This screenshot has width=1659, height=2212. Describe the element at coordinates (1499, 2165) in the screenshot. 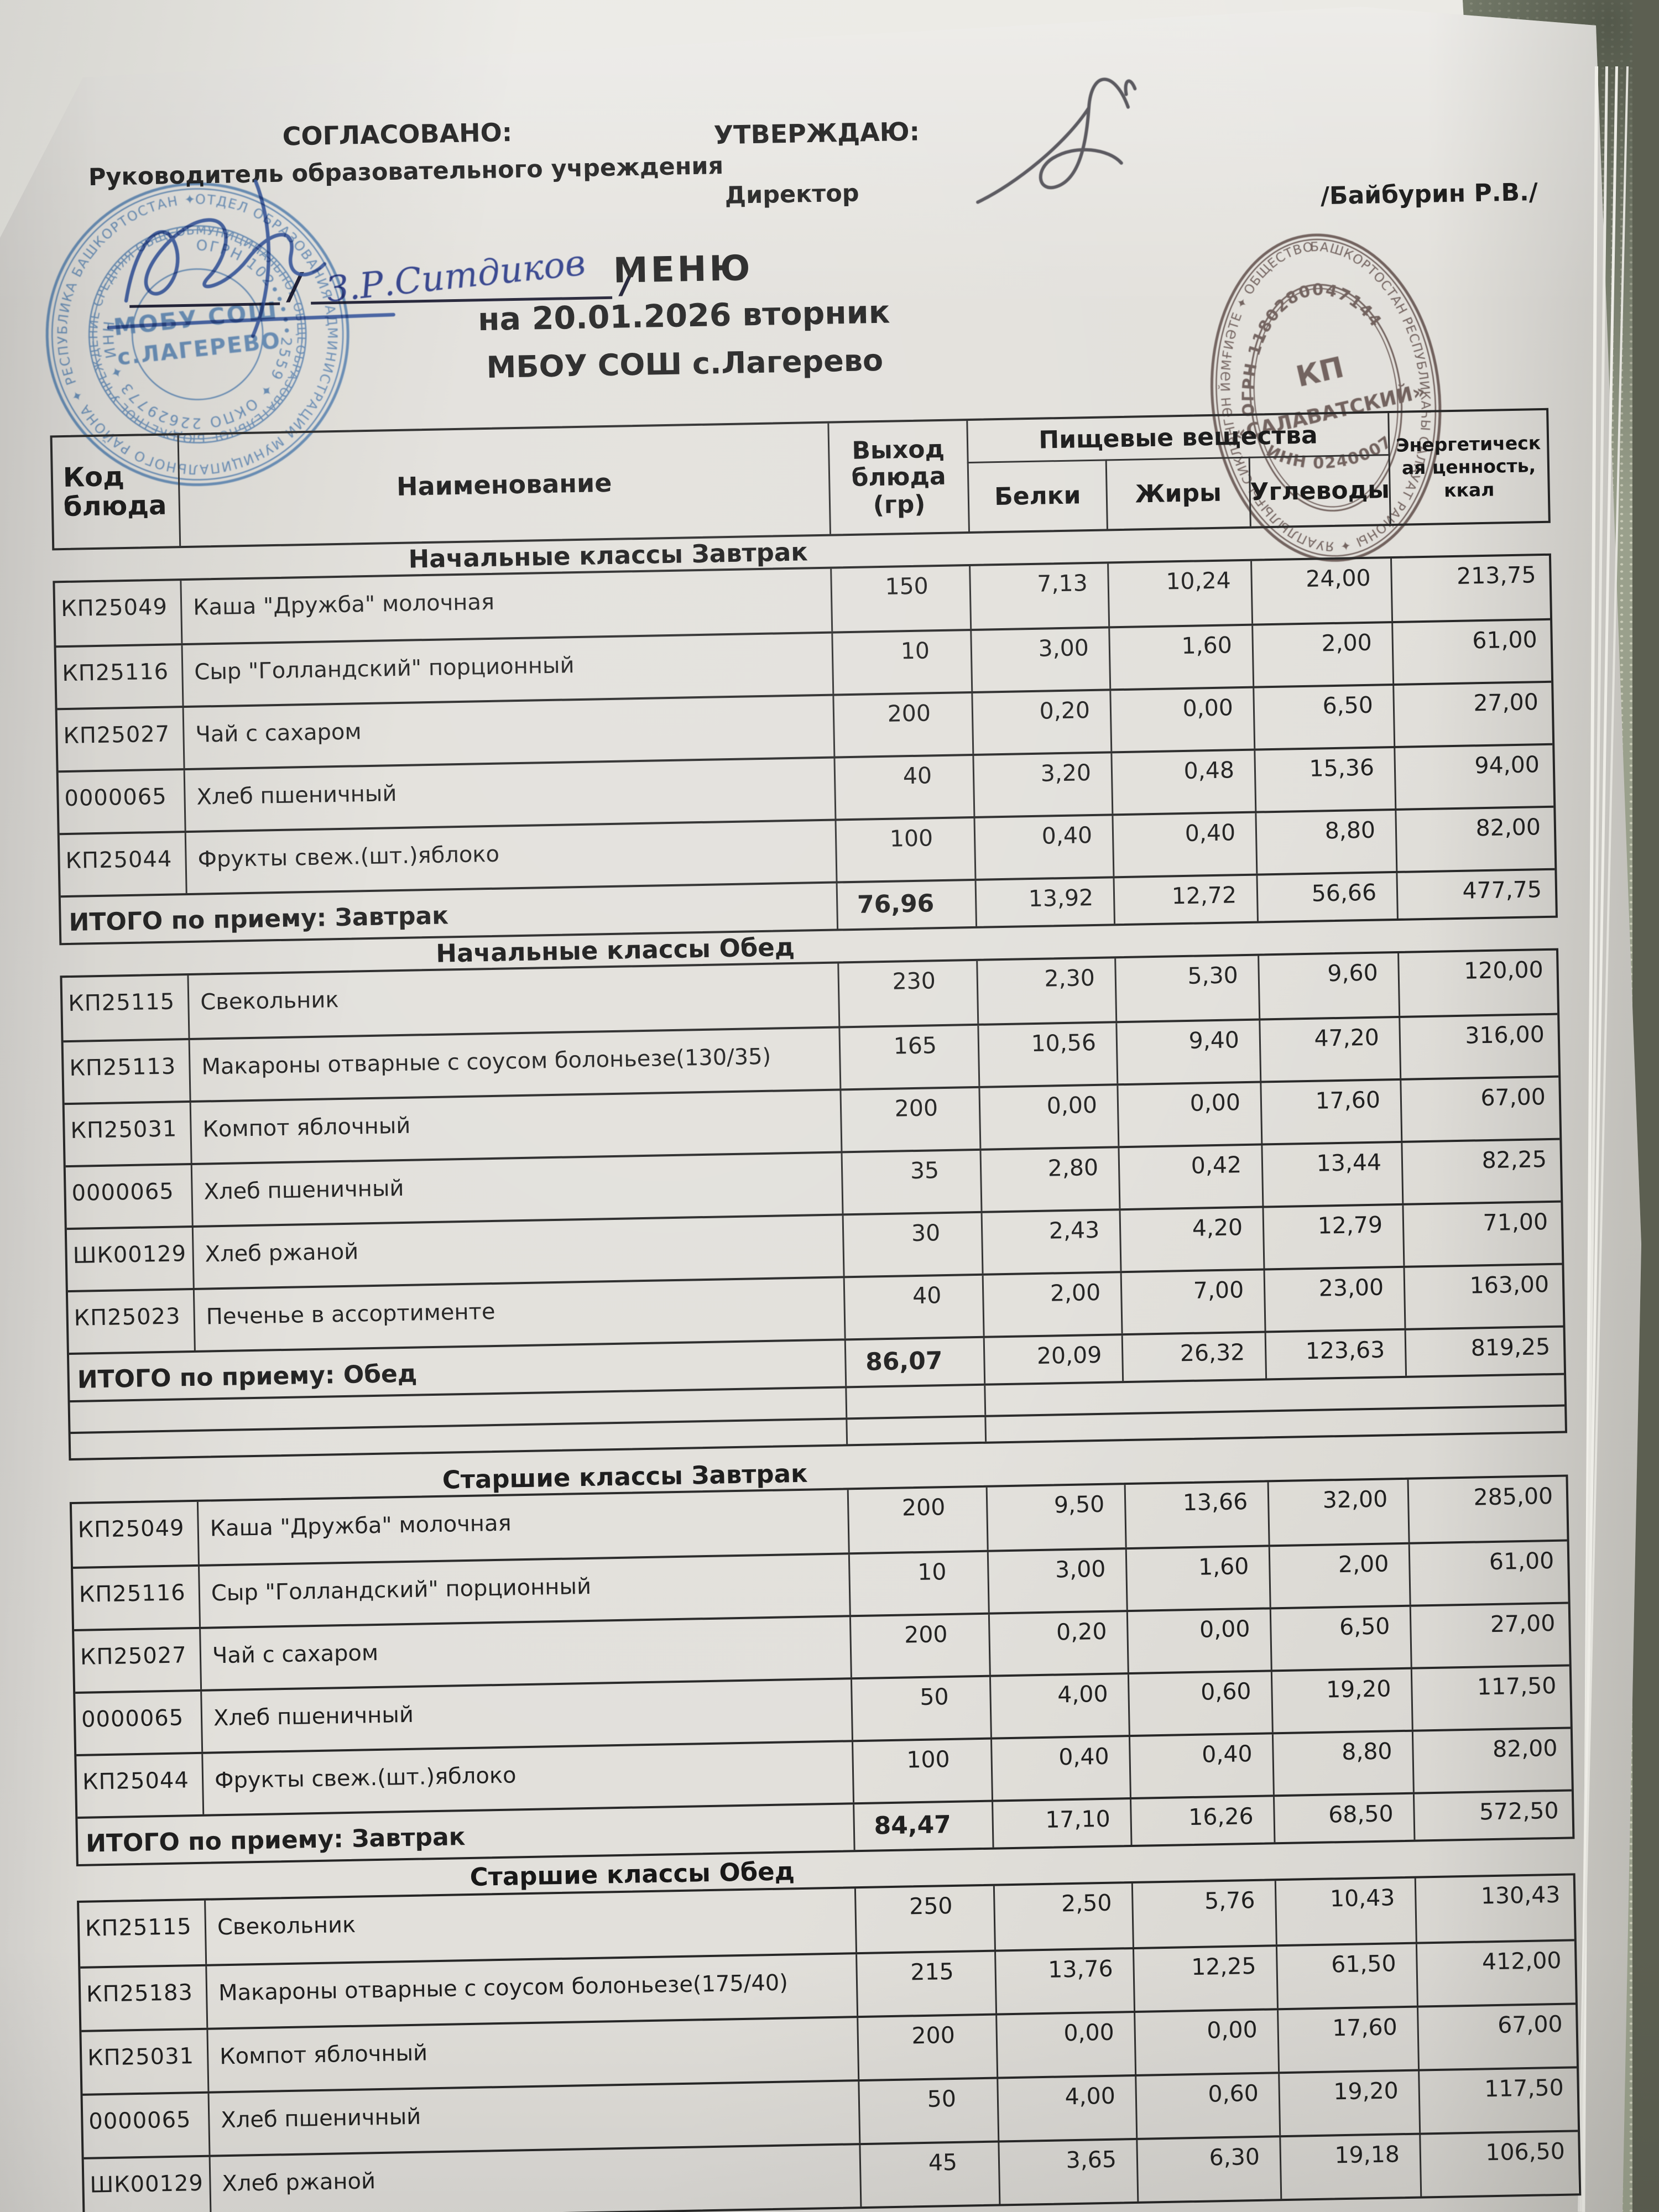

I see `cell-kcal: 106,50` at that location.